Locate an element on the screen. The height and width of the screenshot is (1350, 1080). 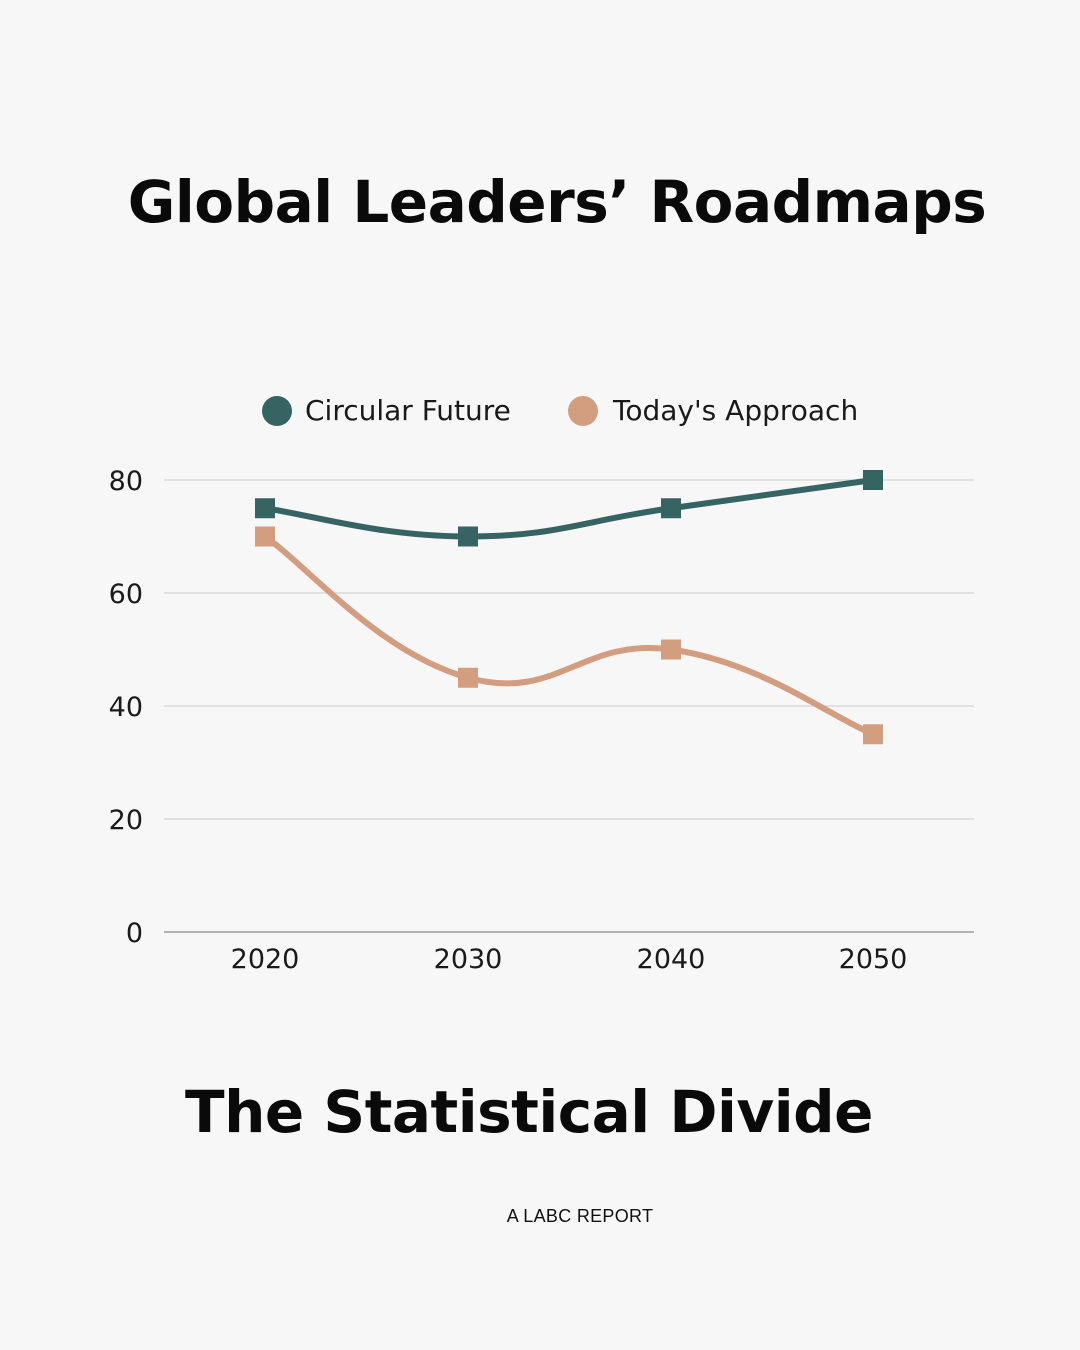
y-axis-ticks: 0 20 40 60 80 is located at coordinates (126, 707).